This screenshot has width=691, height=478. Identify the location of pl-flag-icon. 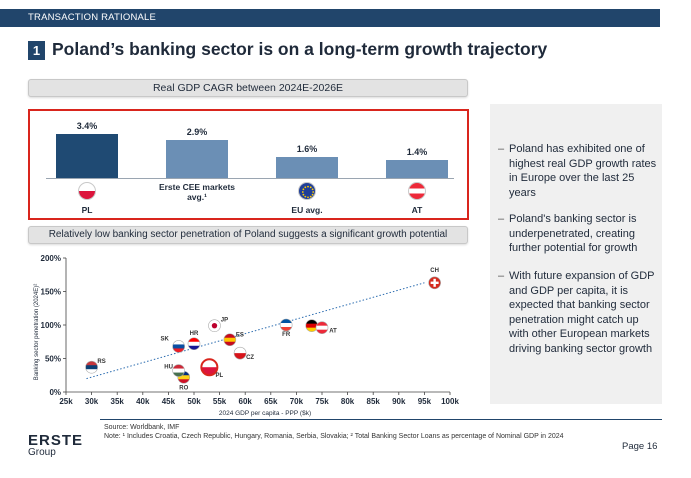
(87, 191).